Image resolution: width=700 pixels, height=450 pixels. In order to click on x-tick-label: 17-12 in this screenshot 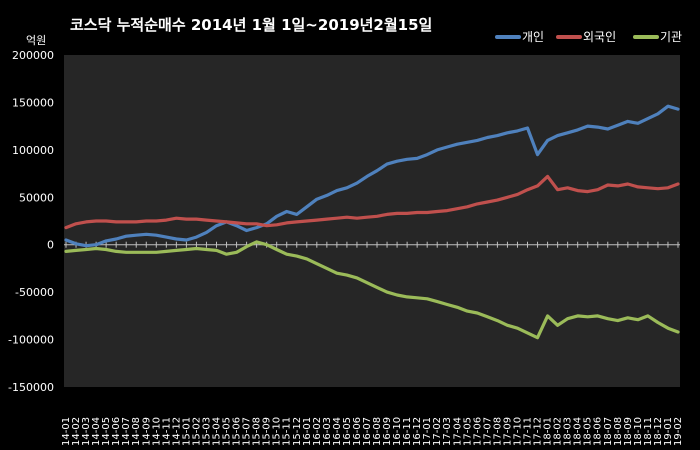, I will do `click(538, 431)`.